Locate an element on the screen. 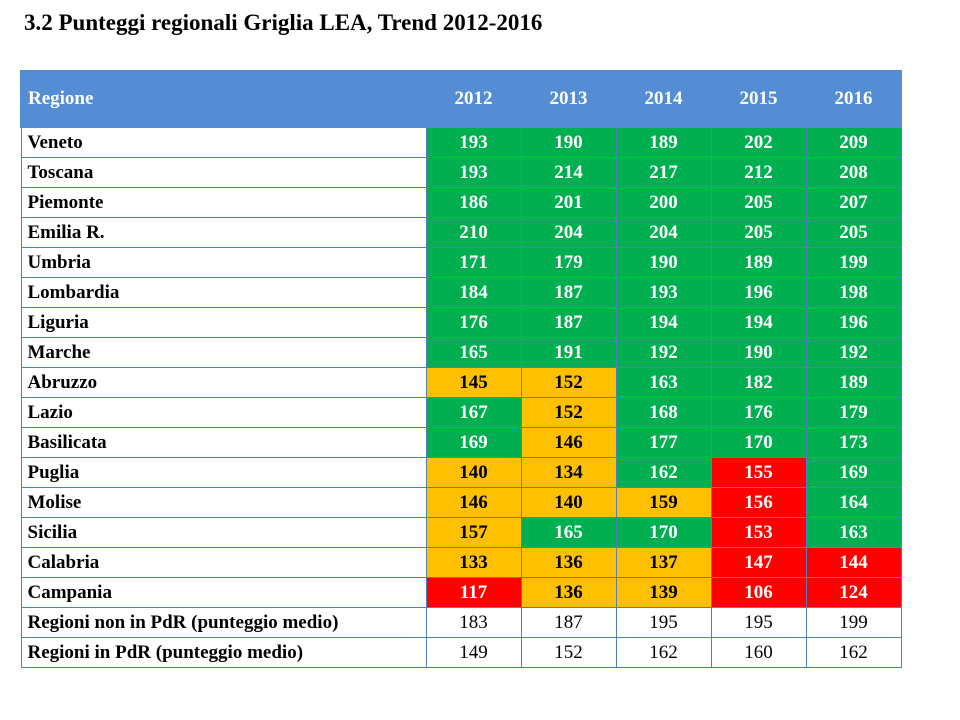 Image resolution: width=960 pixels, height=720 pixels. table-row: Emilia R. 210 204 204 205 205 is located at coordinates (461, 232).